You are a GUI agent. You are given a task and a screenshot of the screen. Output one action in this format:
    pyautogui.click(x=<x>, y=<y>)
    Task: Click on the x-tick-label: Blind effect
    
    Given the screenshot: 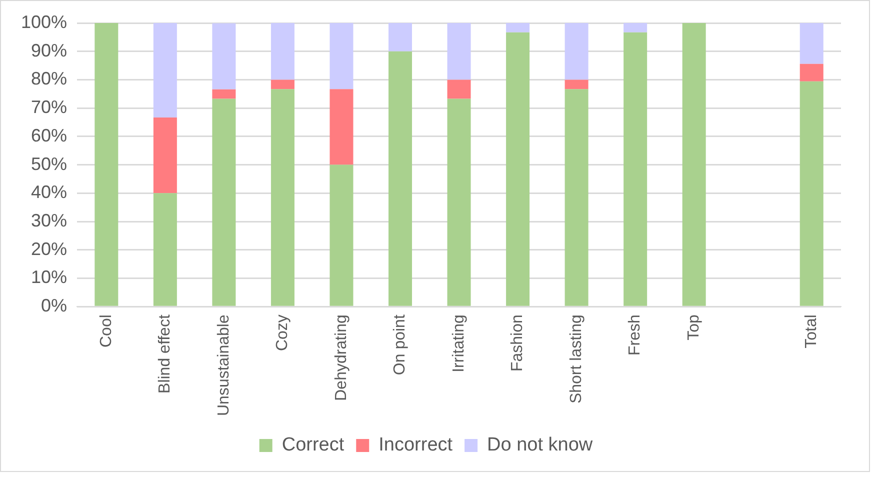 What is the action you would take?
    pyautogui.click(x=165, y=354)
    